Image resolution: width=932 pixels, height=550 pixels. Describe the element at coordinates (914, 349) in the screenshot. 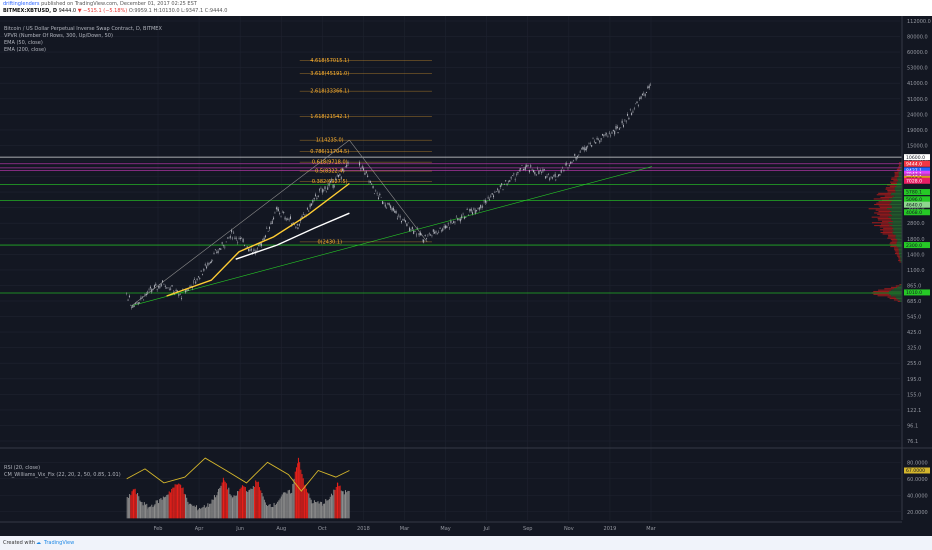

I see `y-tick-label: 325.0` at that location.